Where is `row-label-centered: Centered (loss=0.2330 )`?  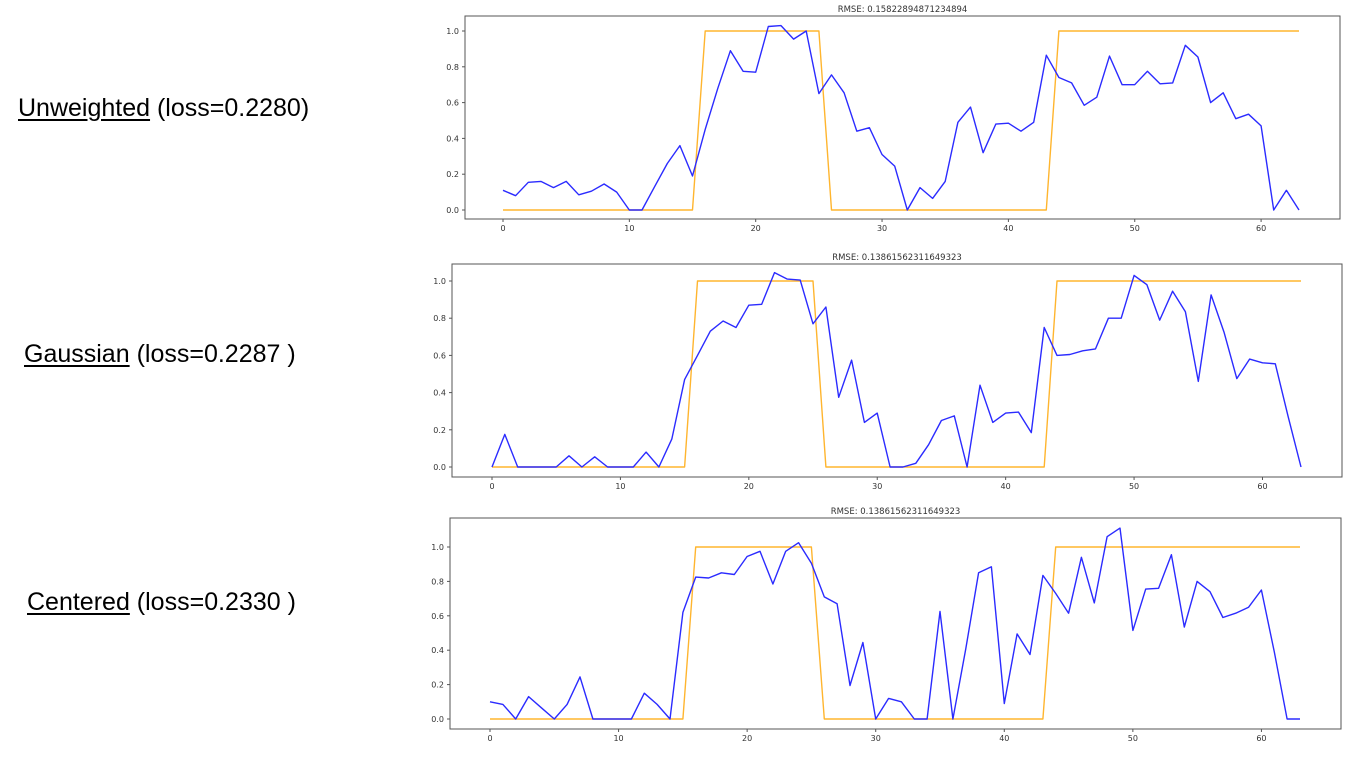 row-label-centered: Centered (loss=0.2330 ) is located at coordinates (161, 602).